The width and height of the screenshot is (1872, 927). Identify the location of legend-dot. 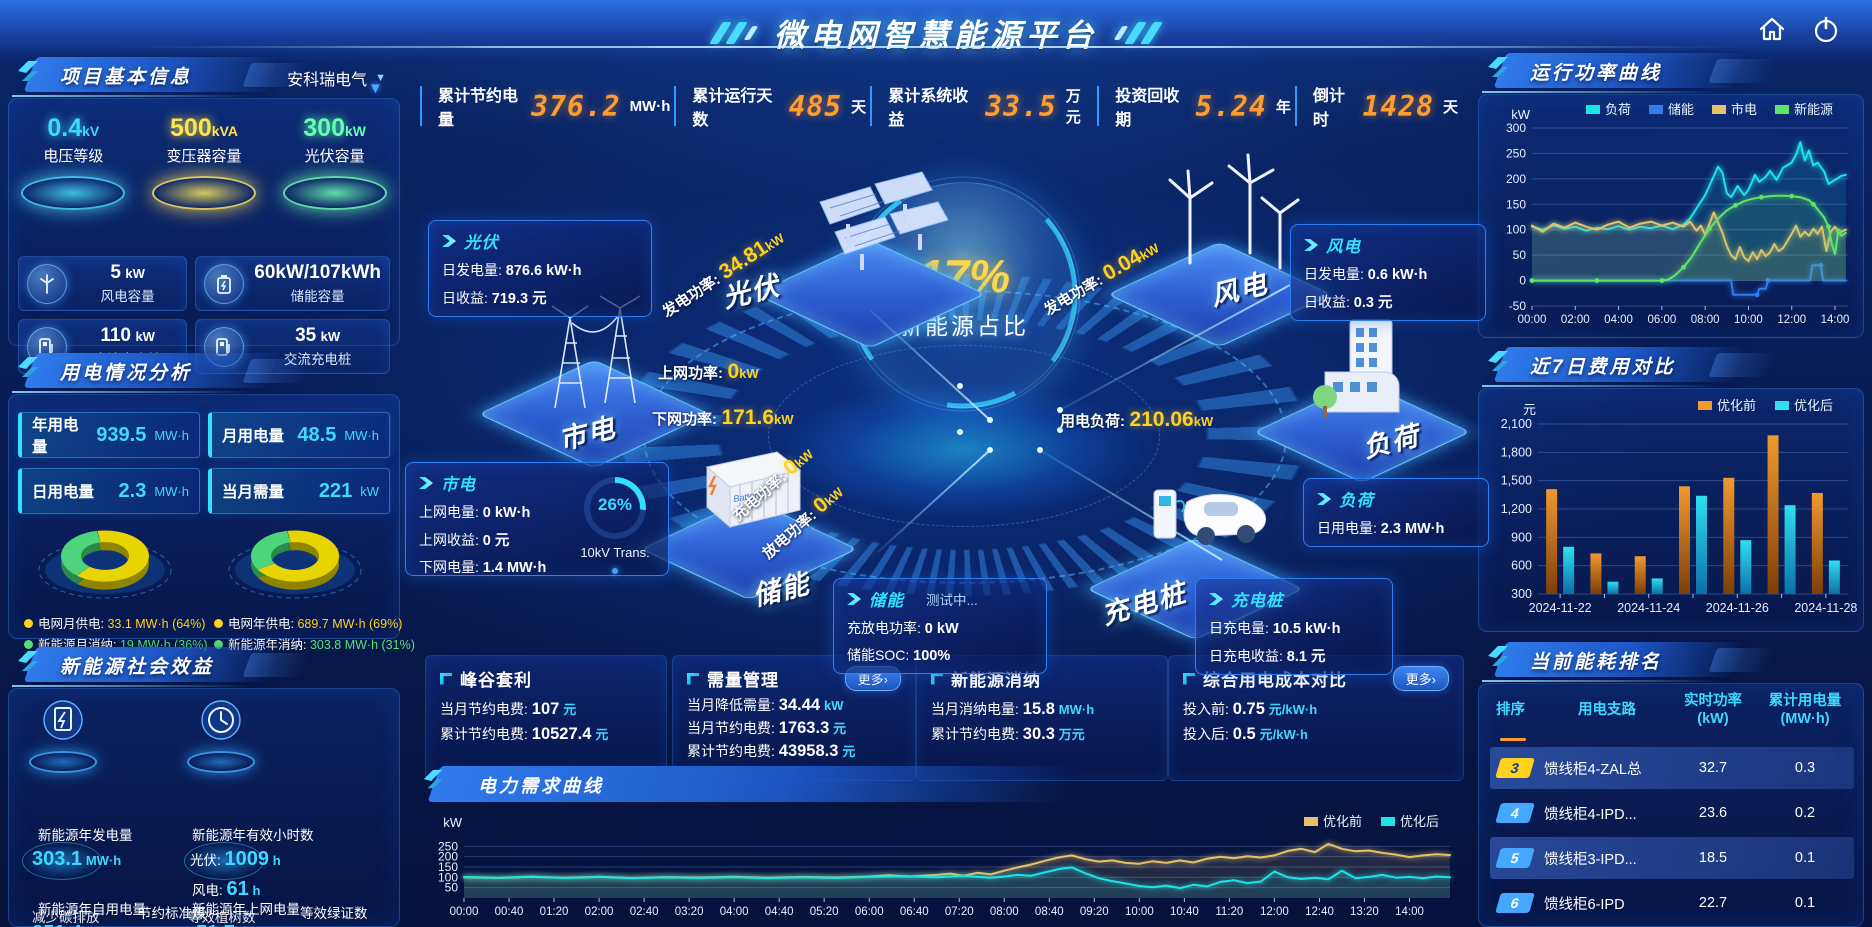
(28, 623).